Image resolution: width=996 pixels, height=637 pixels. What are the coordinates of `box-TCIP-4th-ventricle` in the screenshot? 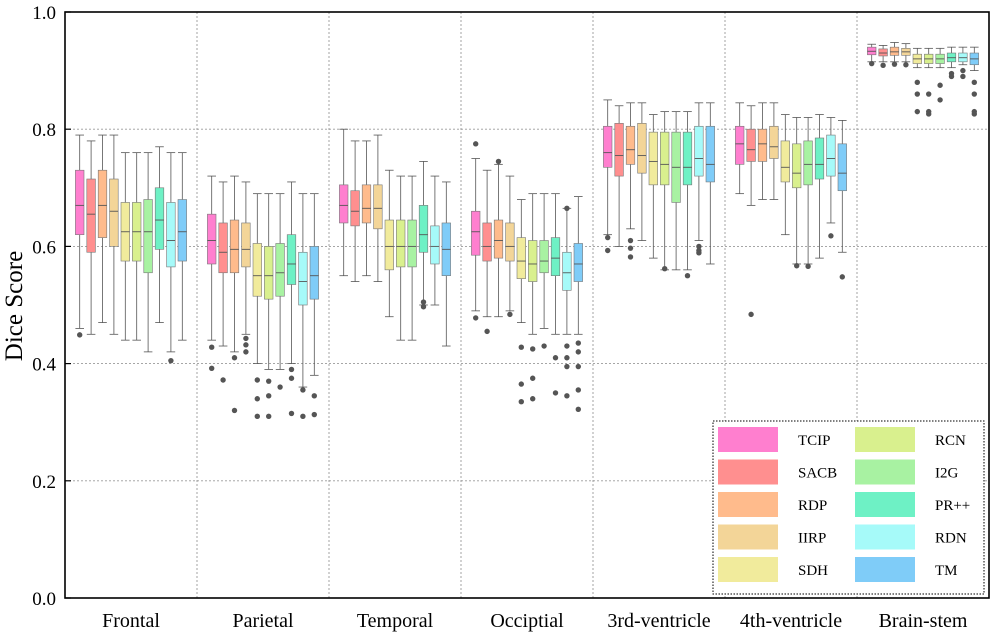 It's located at (740, 148).